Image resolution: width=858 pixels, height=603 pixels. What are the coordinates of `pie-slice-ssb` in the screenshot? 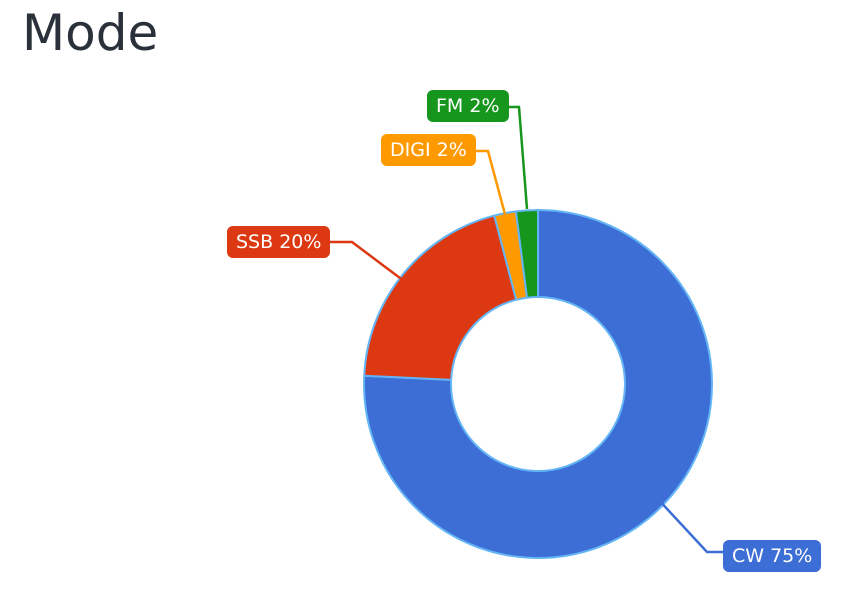 It's located at (440, 297).